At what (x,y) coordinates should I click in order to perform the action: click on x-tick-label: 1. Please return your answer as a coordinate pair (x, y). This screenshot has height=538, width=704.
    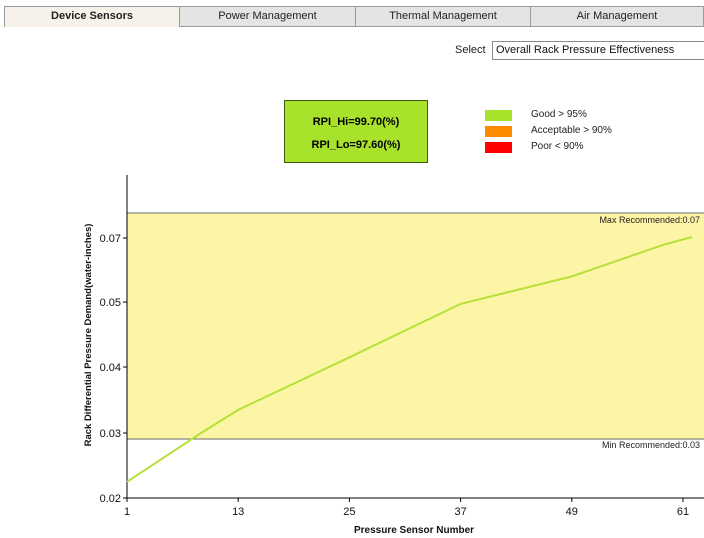
    Looking at the image, I should click on (127, 512).